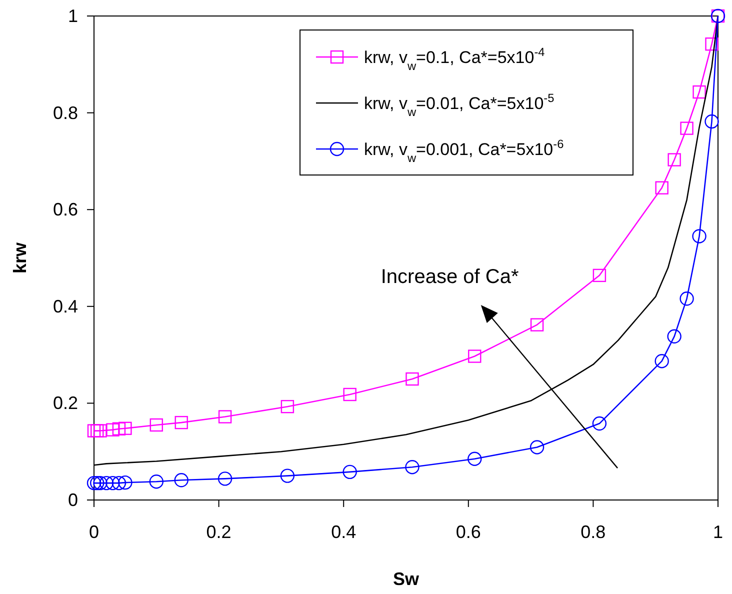 This screenshot has width=732, height=594. Describe the element at coordinates (449, 277) in the screenshot. I see `annotation: Increase of Ca*` at that location.